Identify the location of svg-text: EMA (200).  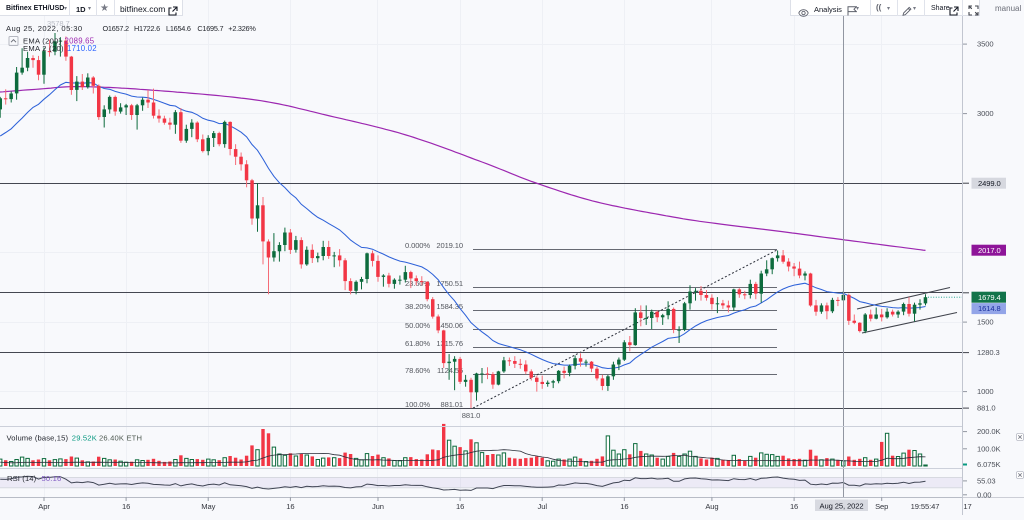
(42, 41).